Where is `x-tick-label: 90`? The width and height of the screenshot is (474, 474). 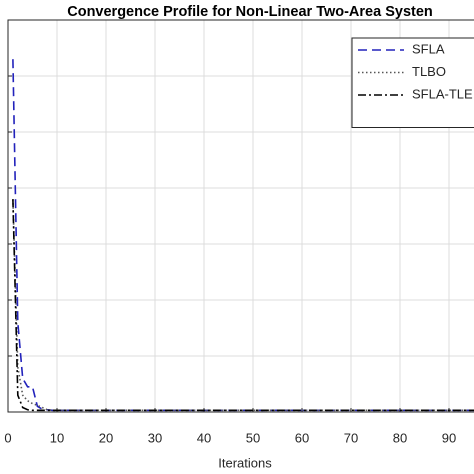 x-tick-label: 90 is located at coordinates (449, 437).